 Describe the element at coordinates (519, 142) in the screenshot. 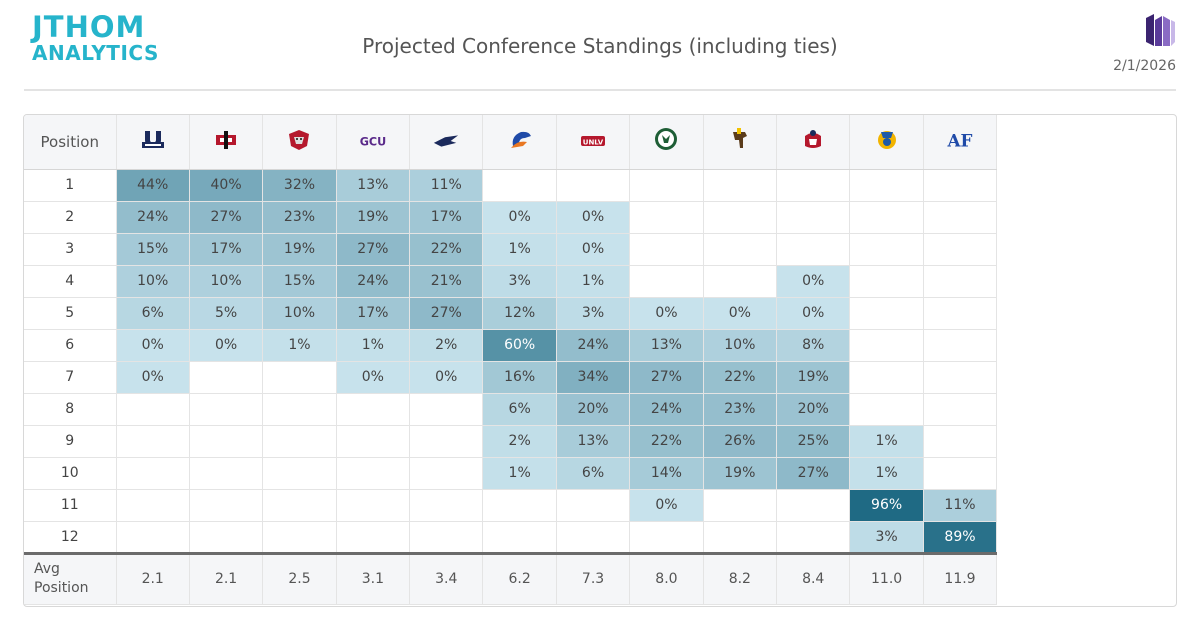

I see `team-header-boise-state` at that location.